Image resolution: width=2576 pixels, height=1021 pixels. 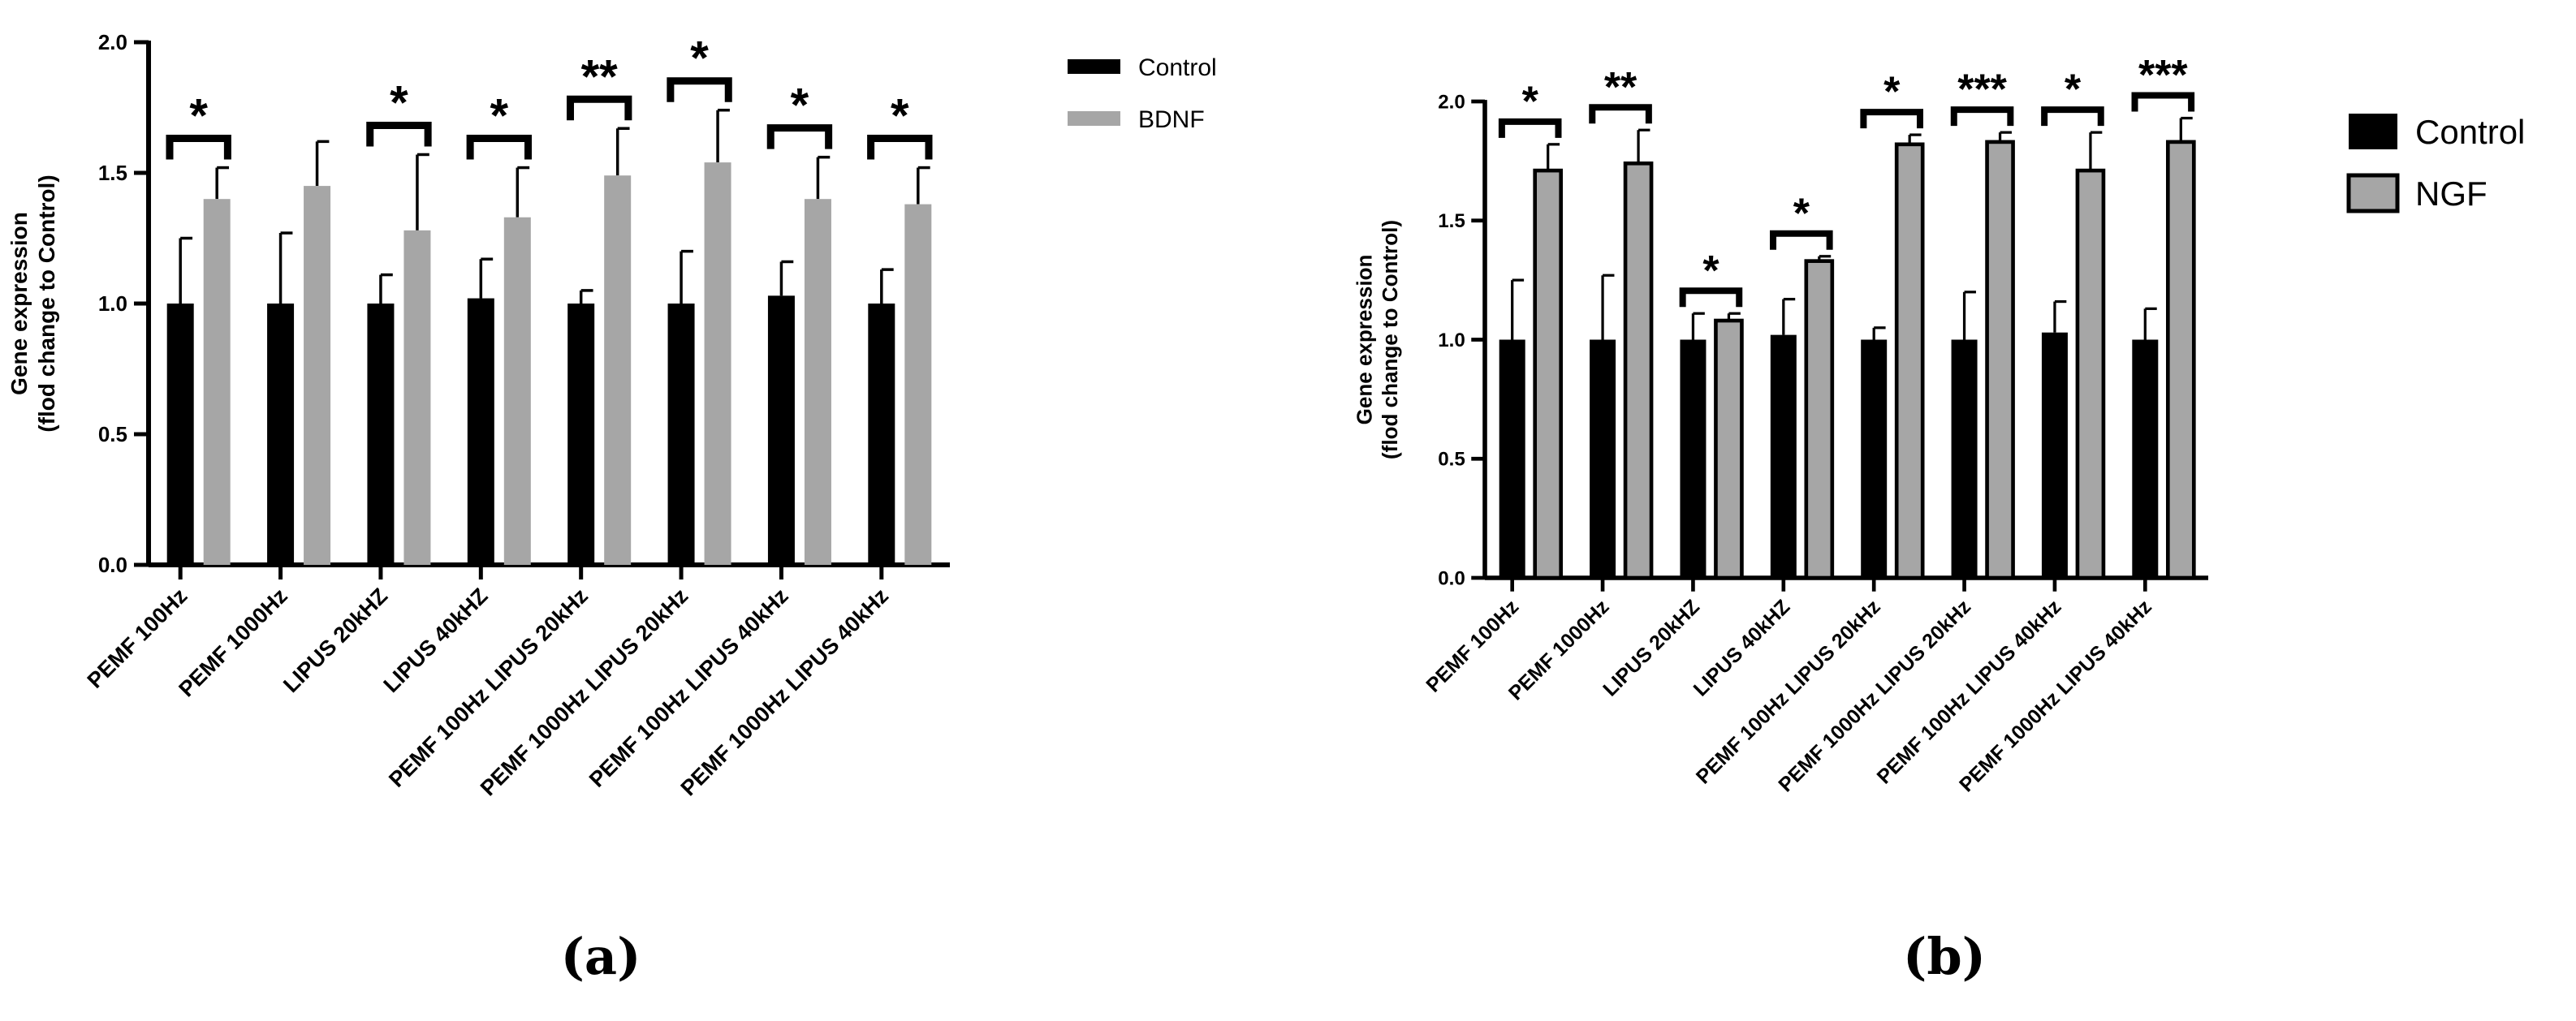 What do you see at coordinates (1094, 118) in the screenshot?
I see `legend-swatch-bdnf` at bounding box center [1094, 118].